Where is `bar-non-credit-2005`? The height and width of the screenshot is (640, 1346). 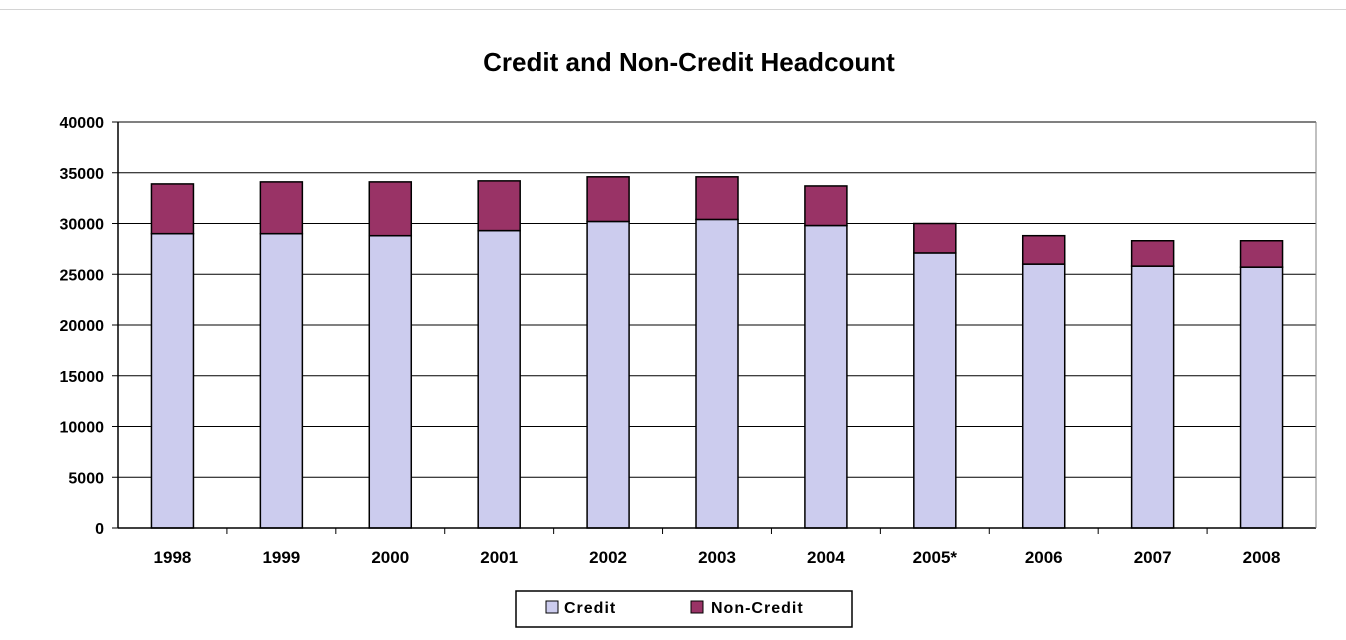
bar-non-credit-2005 is located at coordinates (935, 238).